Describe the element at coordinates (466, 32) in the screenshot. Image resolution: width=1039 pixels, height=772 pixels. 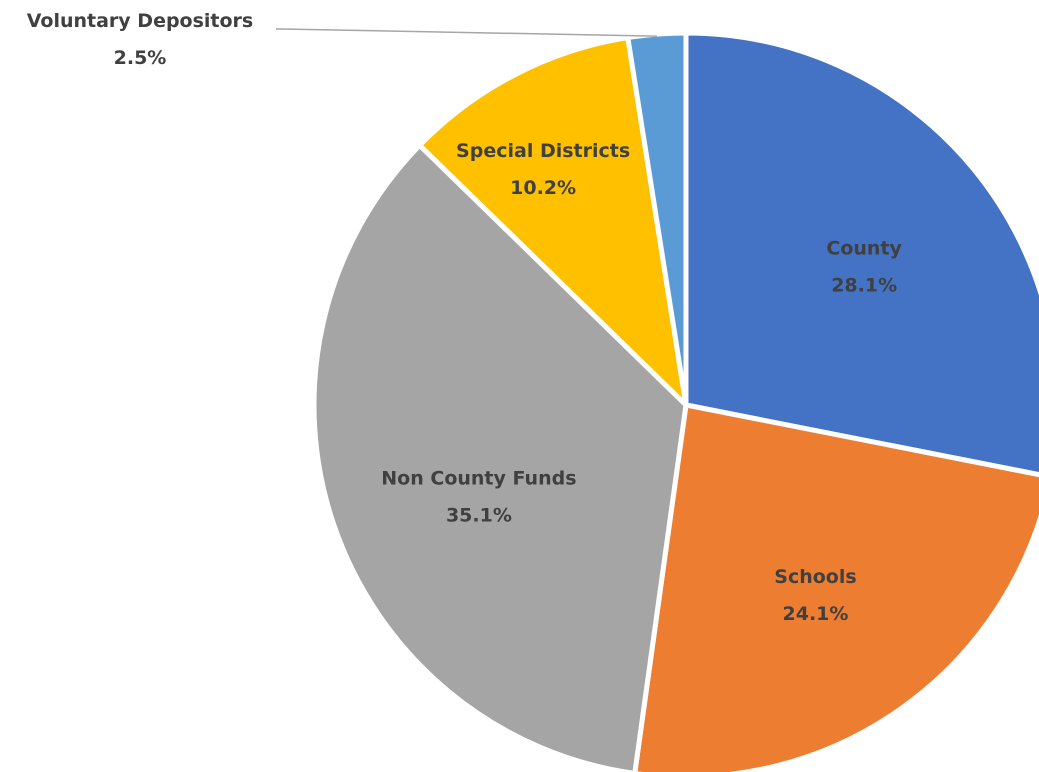
I see `callout-leader-line` at that location.